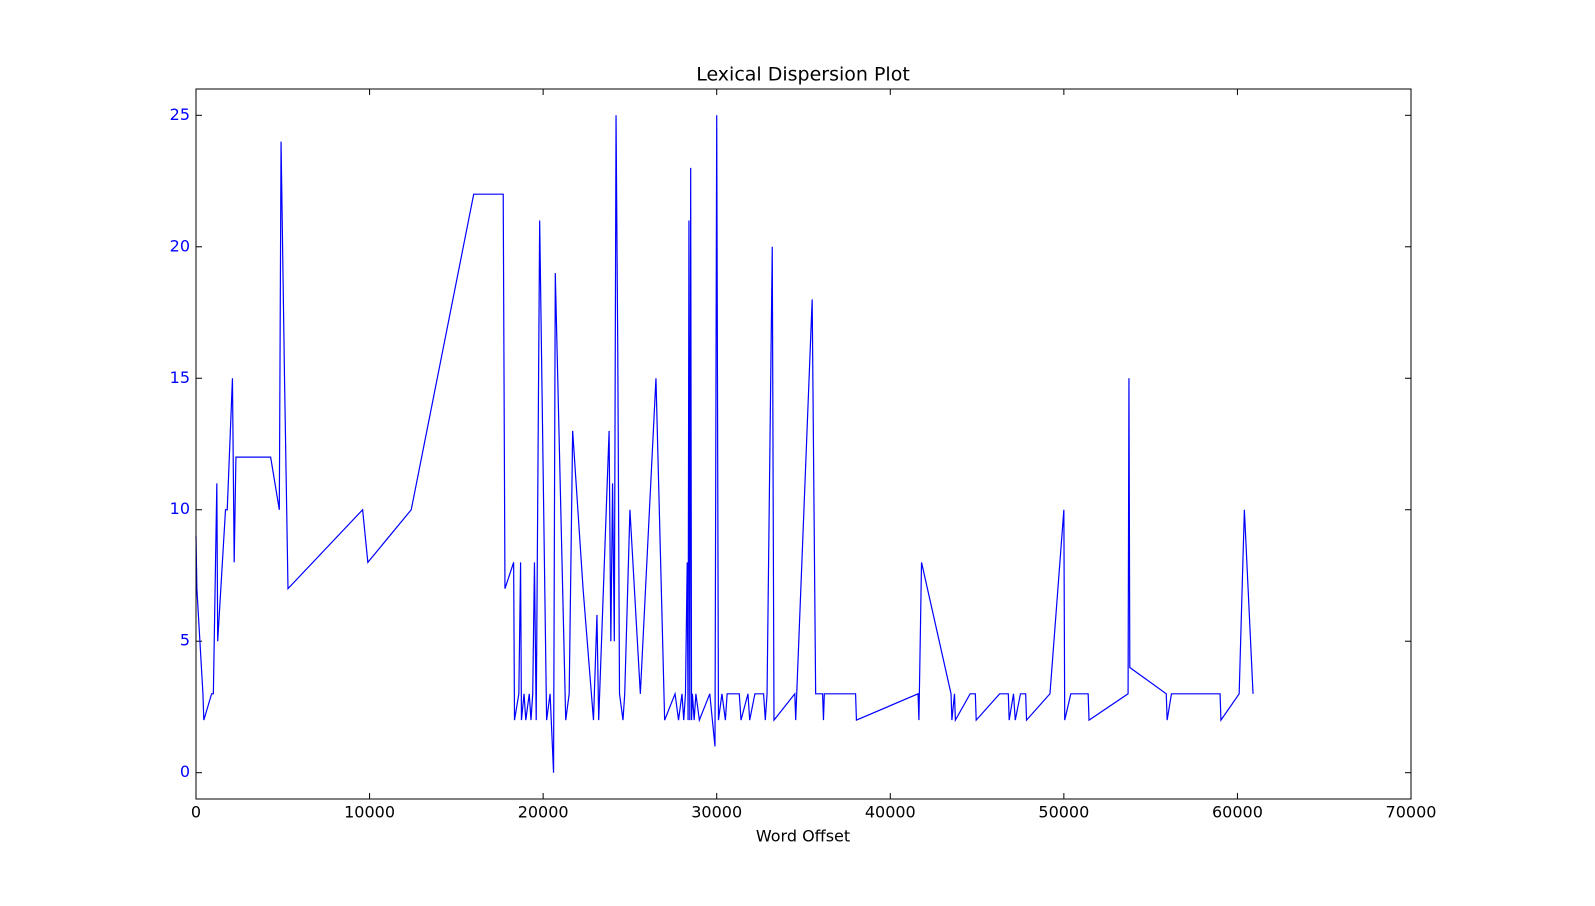  I want to click on x-tick-label: 10000, so click(369, 812).